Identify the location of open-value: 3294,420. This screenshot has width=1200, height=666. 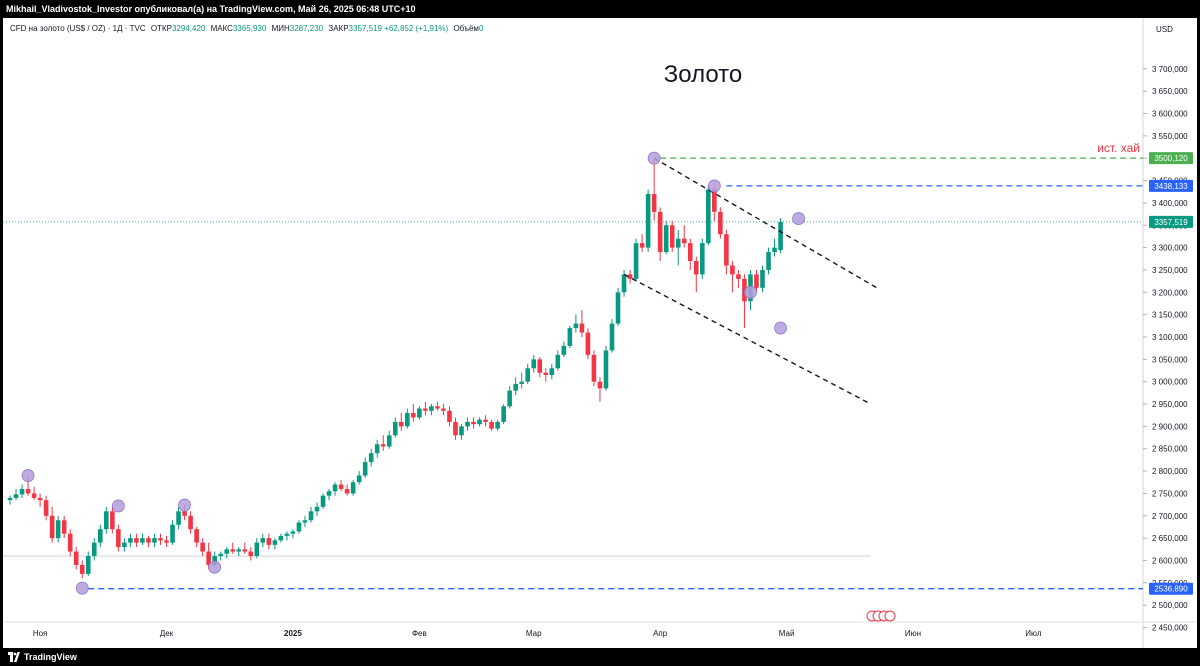
(188, 28).